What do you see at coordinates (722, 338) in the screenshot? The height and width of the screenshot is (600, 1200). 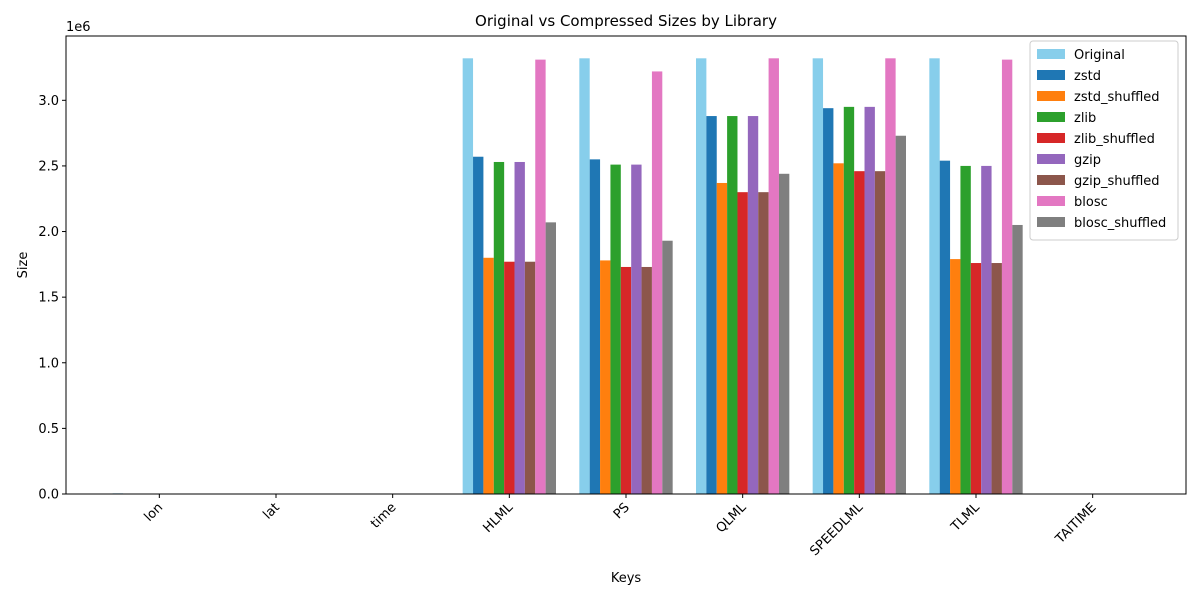 I see `bar-zstd_shuffled-QLML` at bounding box center [722, 338].